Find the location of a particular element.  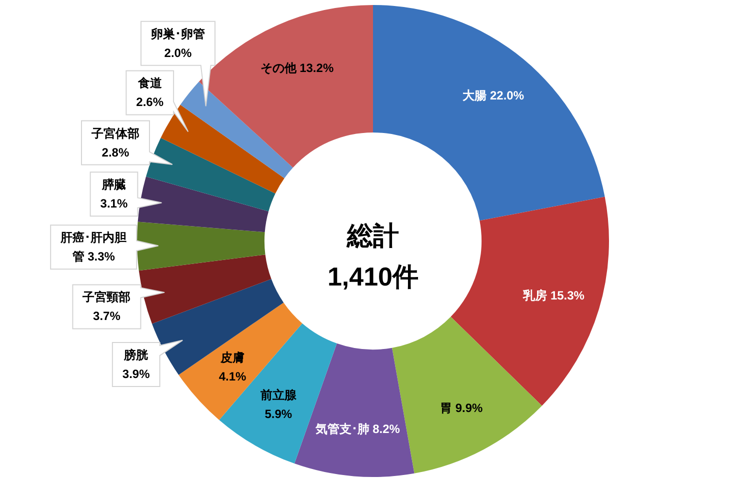

text: 1,410件 is located at coordinates (373, 277).